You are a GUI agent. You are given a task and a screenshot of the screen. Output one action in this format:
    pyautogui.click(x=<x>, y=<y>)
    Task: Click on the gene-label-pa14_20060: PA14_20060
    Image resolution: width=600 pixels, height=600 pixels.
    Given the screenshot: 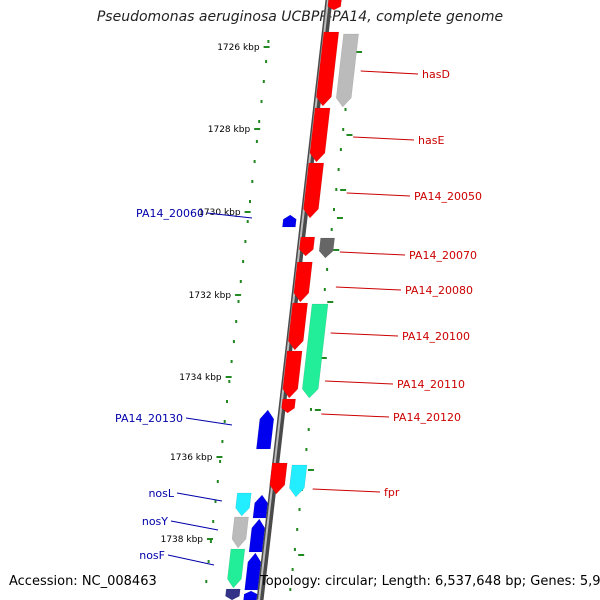 What is the action you would take?
    pyautogui.click(x=170, y=213)
    